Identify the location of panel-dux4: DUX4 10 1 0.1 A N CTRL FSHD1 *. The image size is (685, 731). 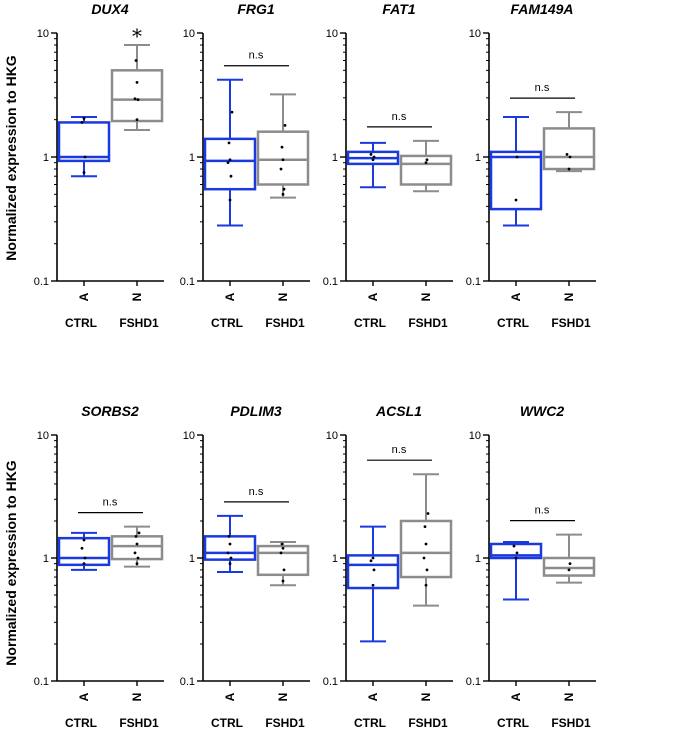
(99, 165).